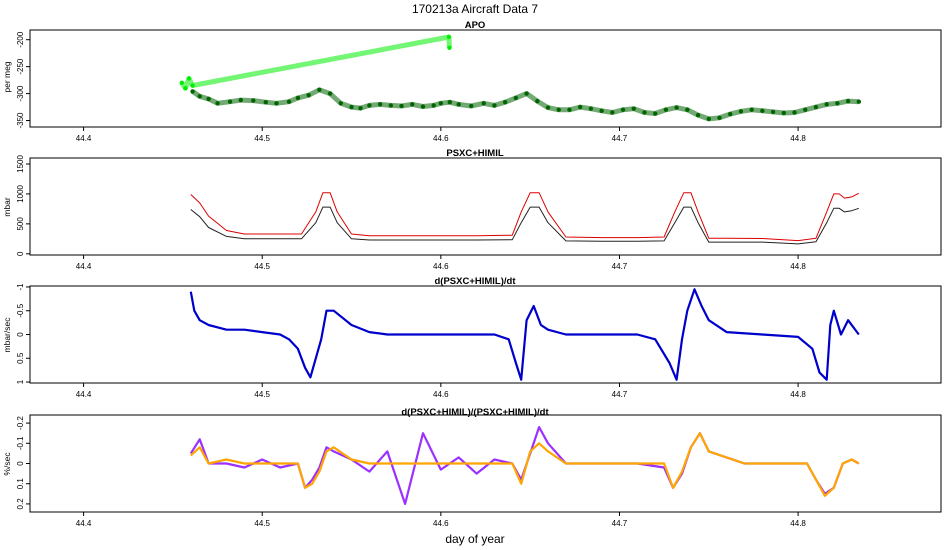  I want to click on y-tick-label: 0.2, so click(20, 504).